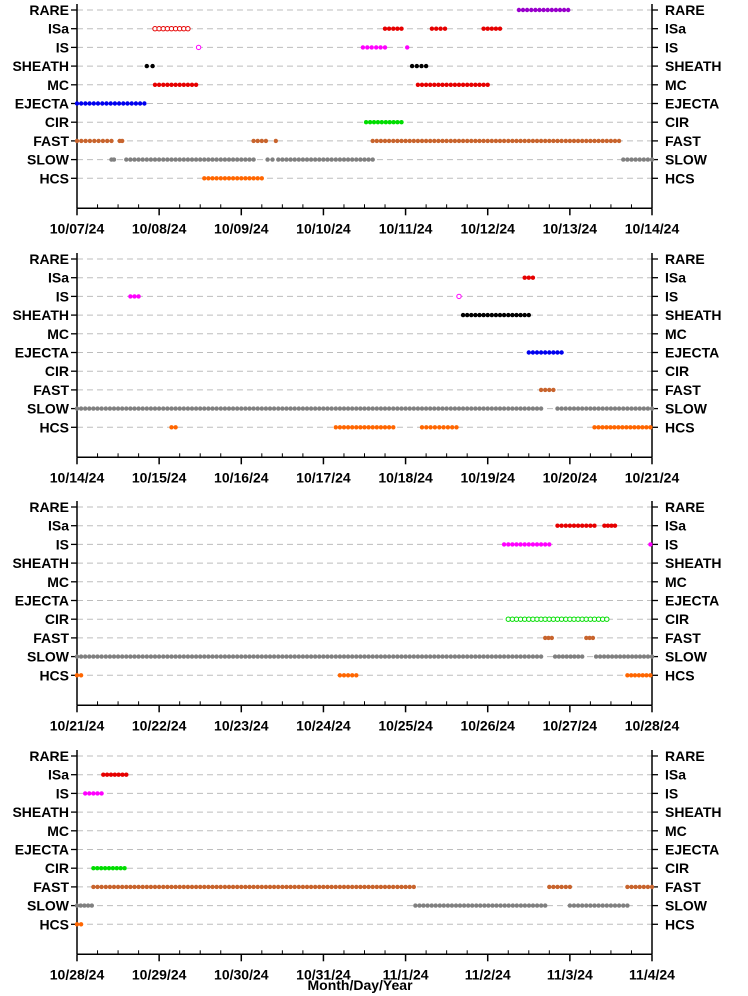 This screenshot has width=748, height=996. I want to click on category-label-right: RARE, so click(685, 259).